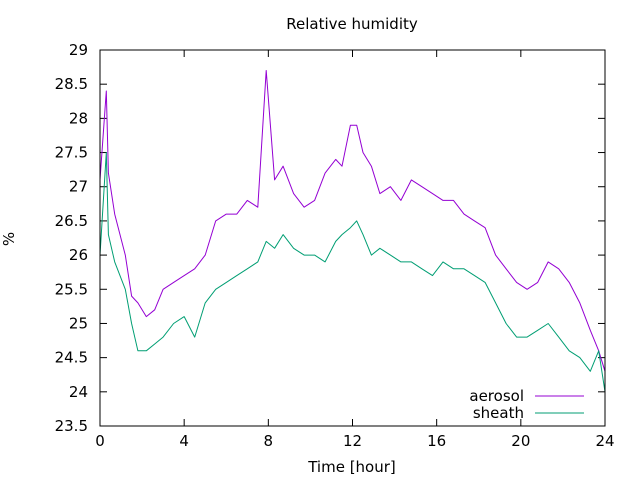  Describe the element at coordinates (184, 441) in the screenshot. I see `x-tick-label: 4` at that location.